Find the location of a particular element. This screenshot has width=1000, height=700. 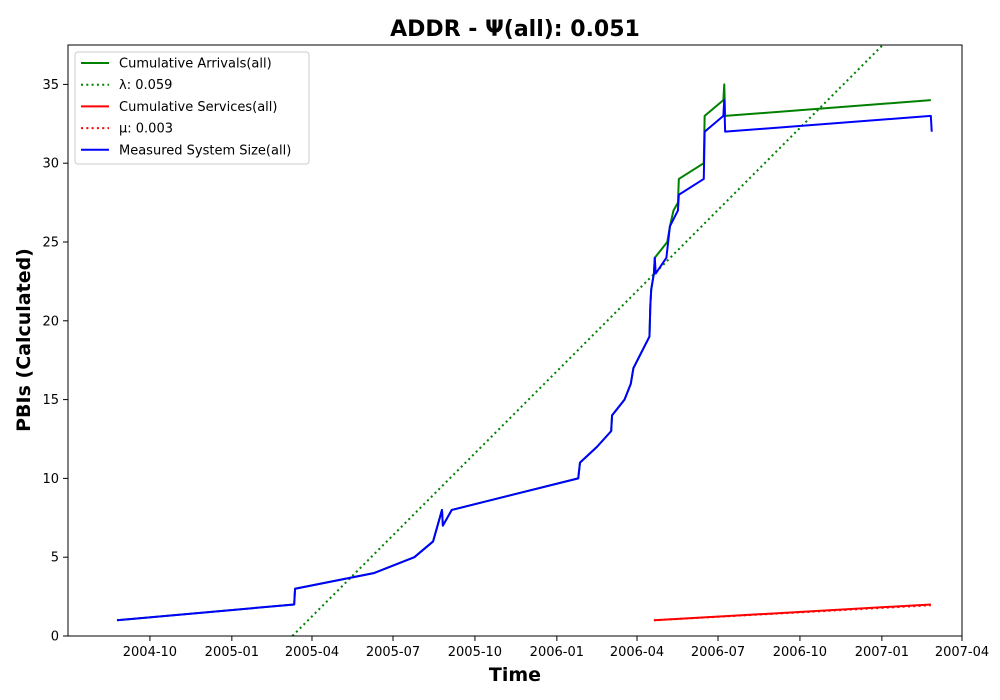

y-tick-label: 20 is located at coordinates (50, 321).